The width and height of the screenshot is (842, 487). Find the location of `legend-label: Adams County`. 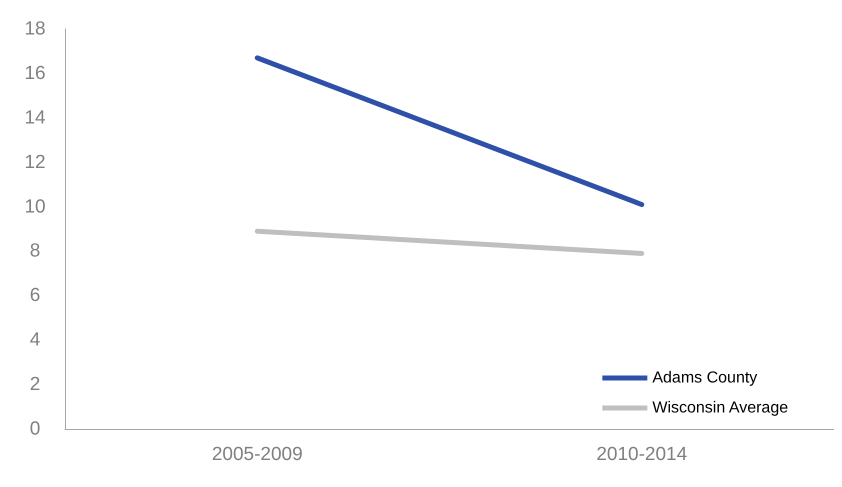

legend-label: Adams County is located at coordinates (705, 378).